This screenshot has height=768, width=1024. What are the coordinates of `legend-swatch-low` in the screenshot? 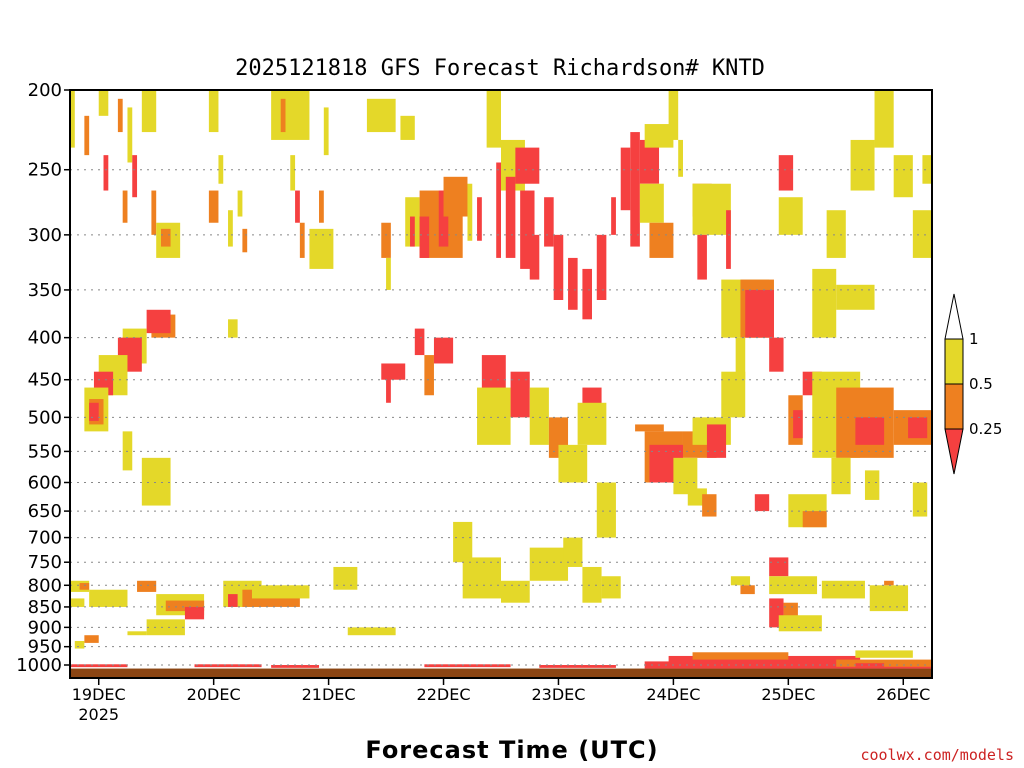 It's located at (954, 451).